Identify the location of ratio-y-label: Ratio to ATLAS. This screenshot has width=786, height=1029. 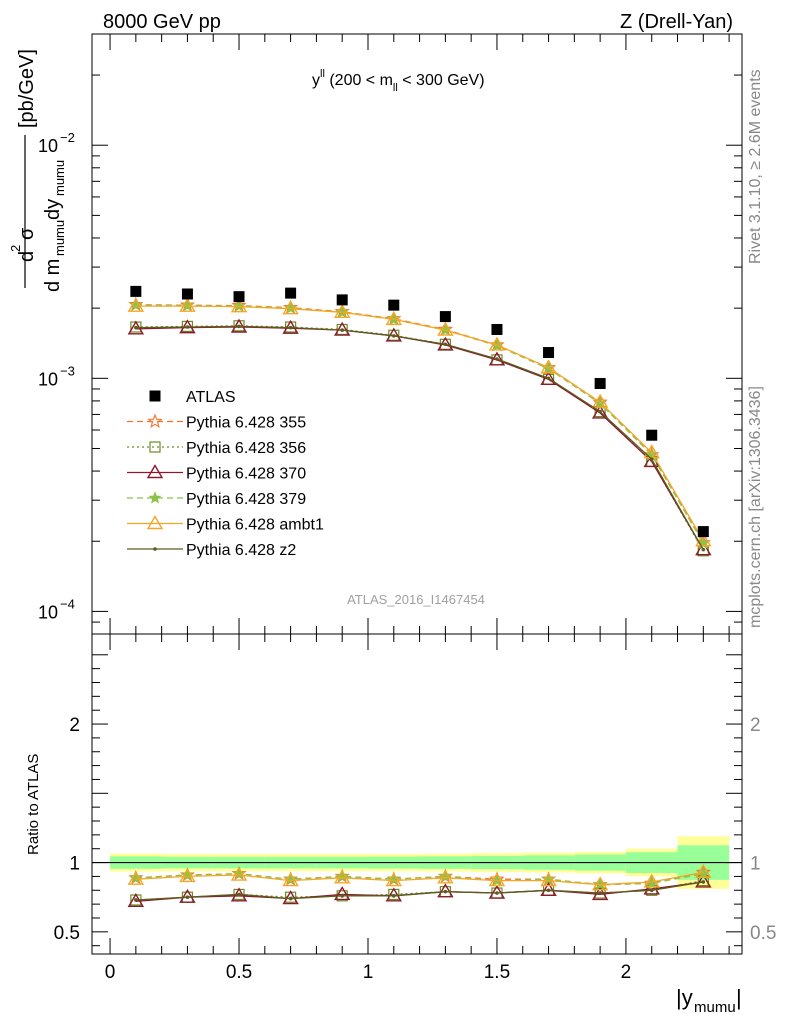
(33, 804).